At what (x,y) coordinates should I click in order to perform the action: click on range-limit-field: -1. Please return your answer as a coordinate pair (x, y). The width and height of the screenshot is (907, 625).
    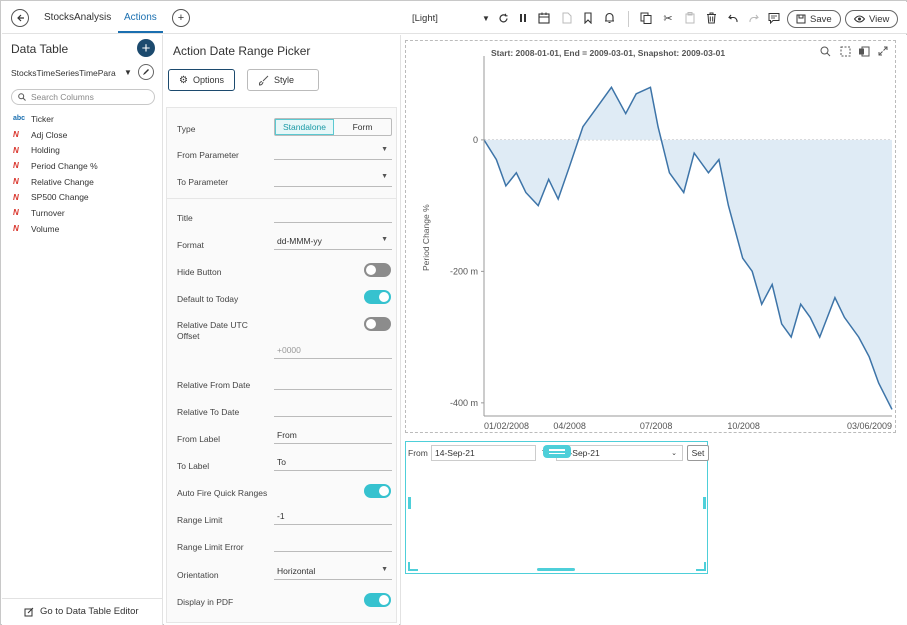
    Looking at the image, I should click on (333, 518).